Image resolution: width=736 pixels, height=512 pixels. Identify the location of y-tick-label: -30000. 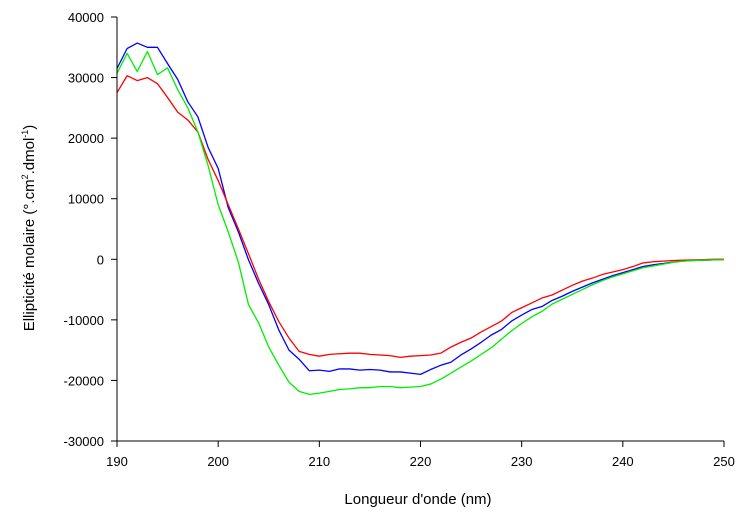
(84, 441).